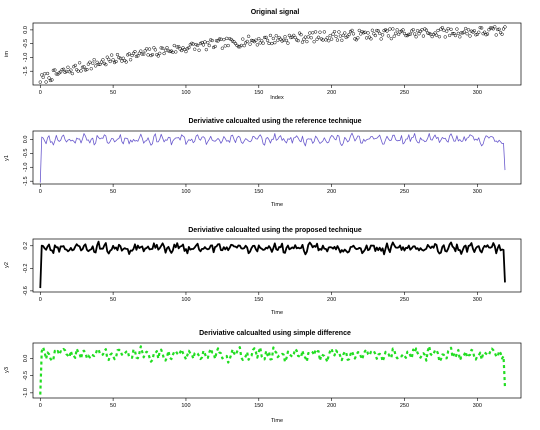  What do you see at coordinates (26, 167) in the screenshot?
I see `y-tick-label: -1.0` at bounding box center [26, 167].